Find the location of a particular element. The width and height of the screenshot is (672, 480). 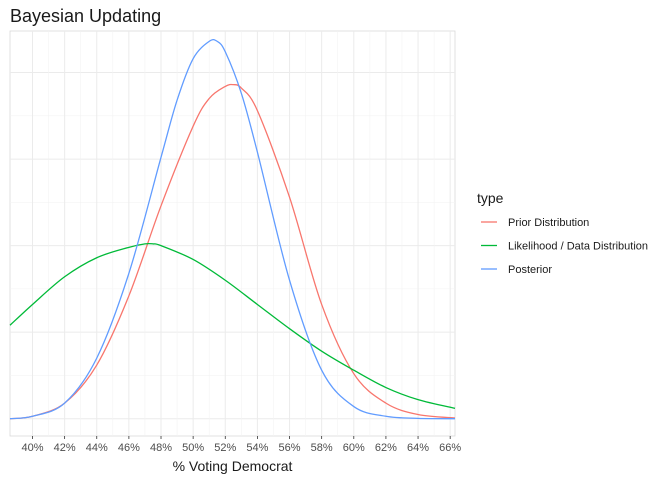

legend-title: type is located at coordinates (490, 198).